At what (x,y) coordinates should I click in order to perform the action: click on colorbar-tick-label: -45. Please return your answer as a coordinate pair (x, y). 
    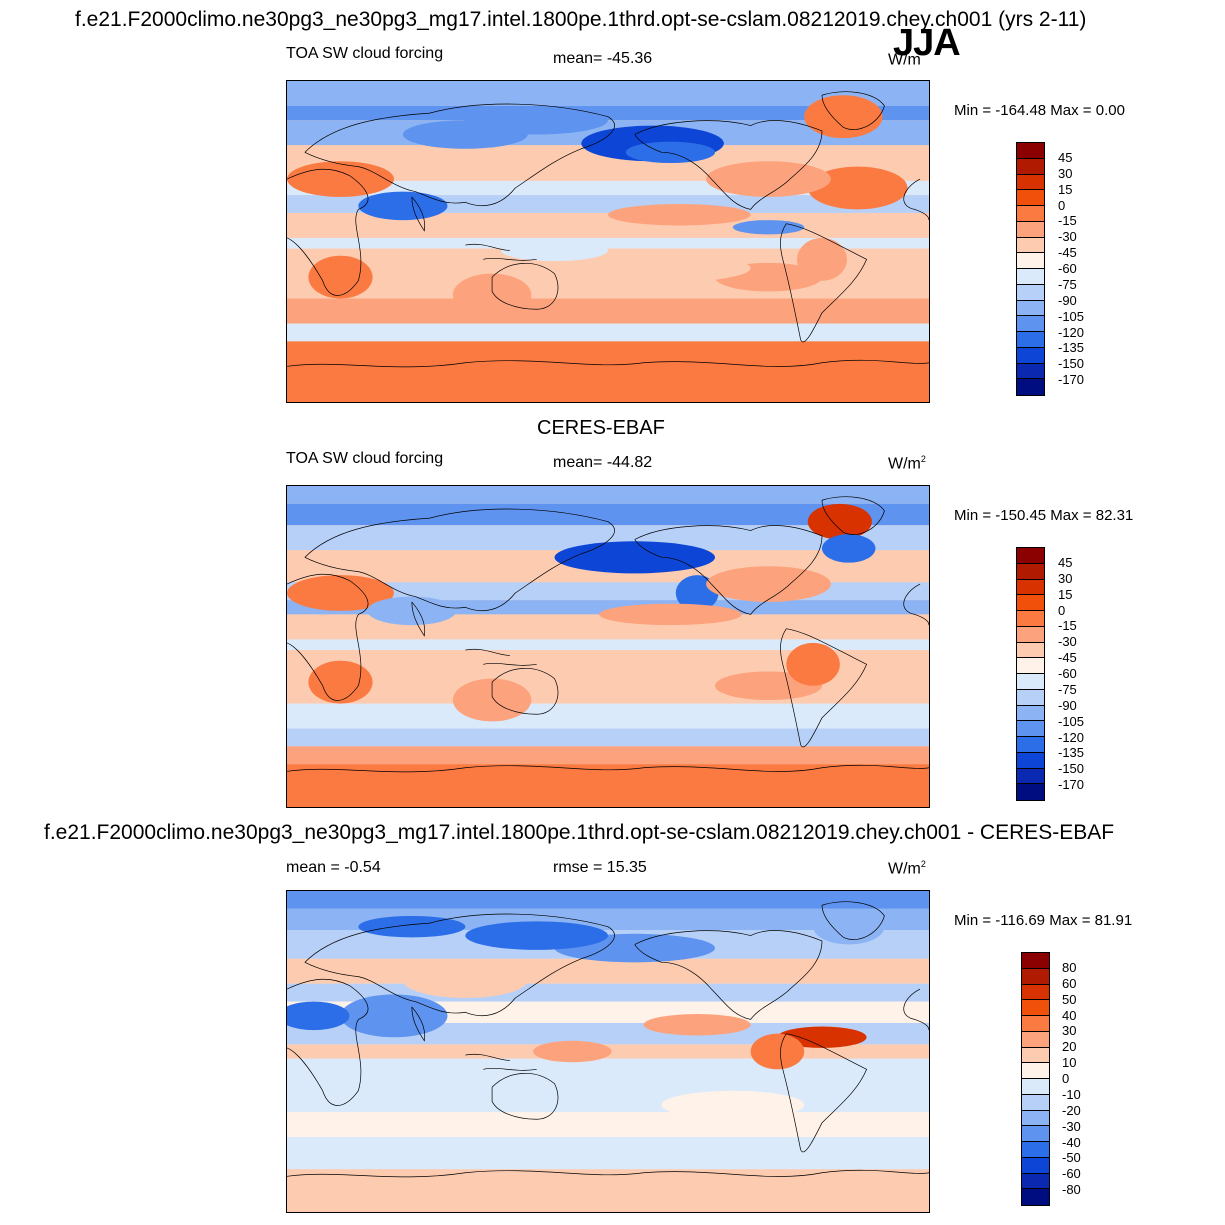
    Looking at the image, I should click on (1067, 658).